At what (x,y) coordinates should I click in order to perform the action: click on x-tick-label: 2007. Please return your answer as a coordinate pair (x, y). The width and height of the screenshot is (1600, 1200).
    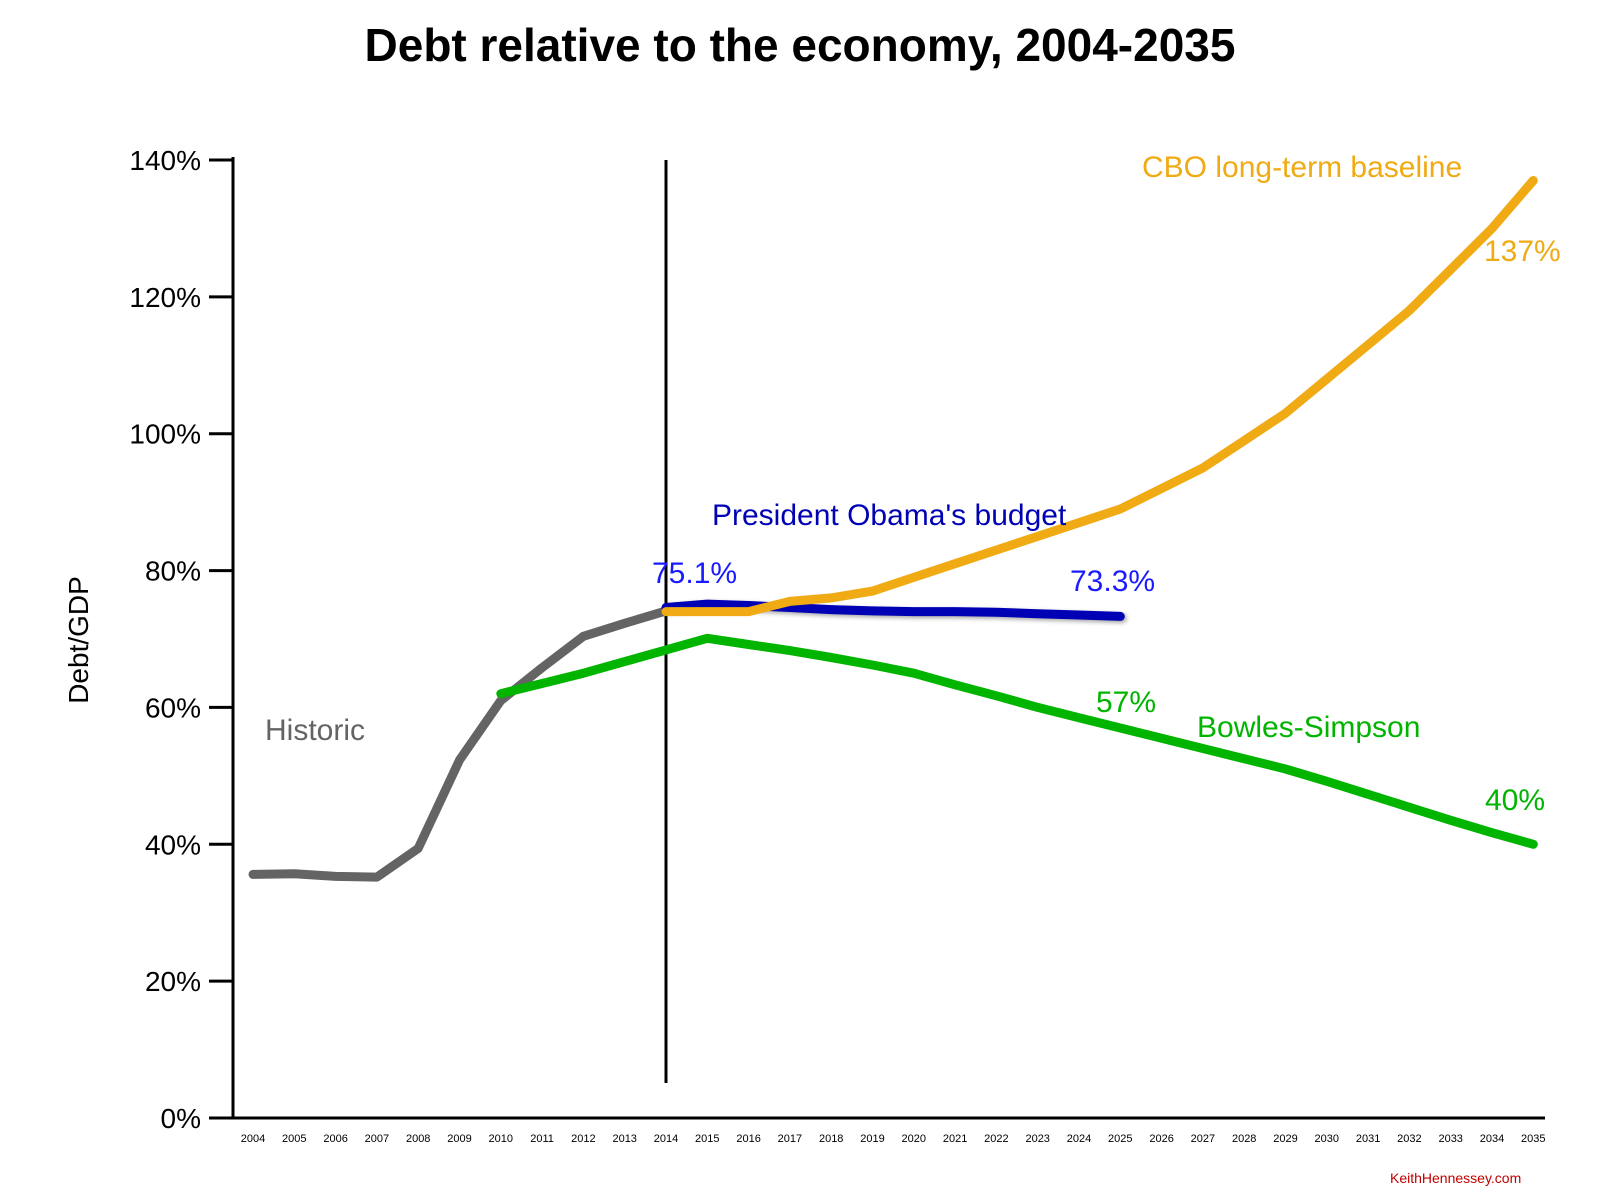
    Looking at the image, I should click on (377, 1139).